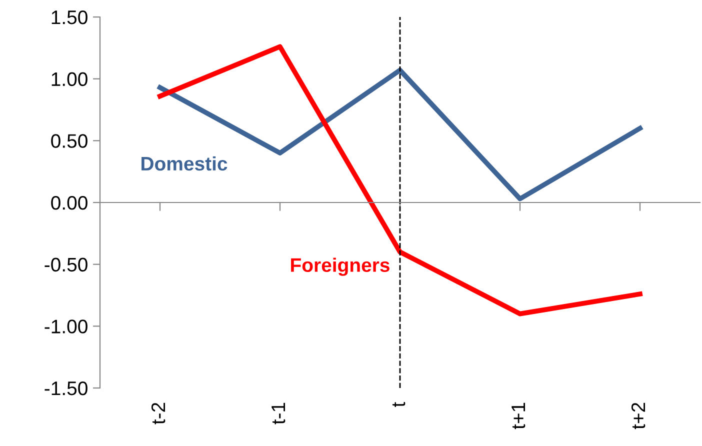 Image resolution: width=702 pixels, height=446 pixels. Describe the element at coordinates (66, 327) in the screenshot. I see `y-tick-label: -1.00` at that location.